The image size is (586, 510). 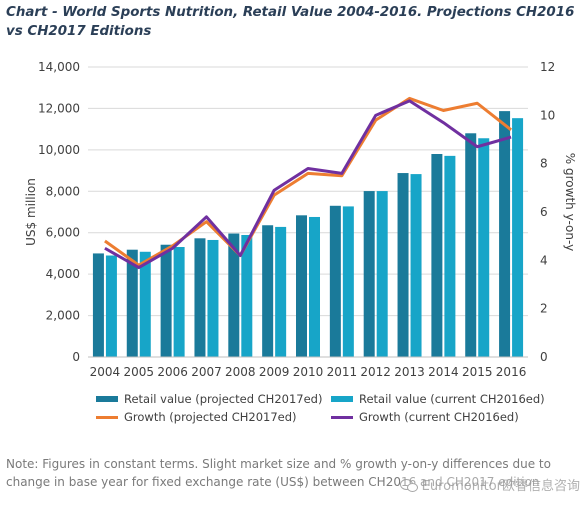 What do you see at coordinates (544, 309) in the screenshot?
I see `y2-axis-tick-label: 2` at bounding box center [544, 309].